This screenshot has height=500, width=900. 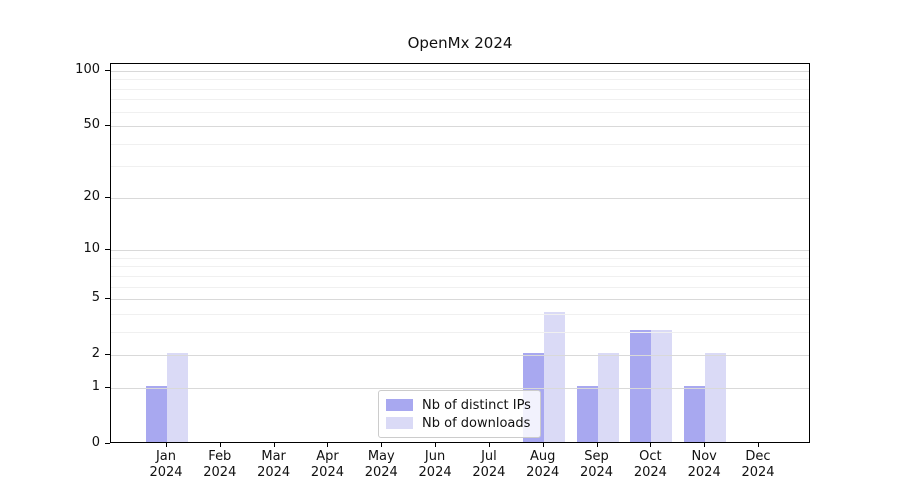 I want to click on legend-label-downloads: Nb of downloads, so click(x=476, y=423).